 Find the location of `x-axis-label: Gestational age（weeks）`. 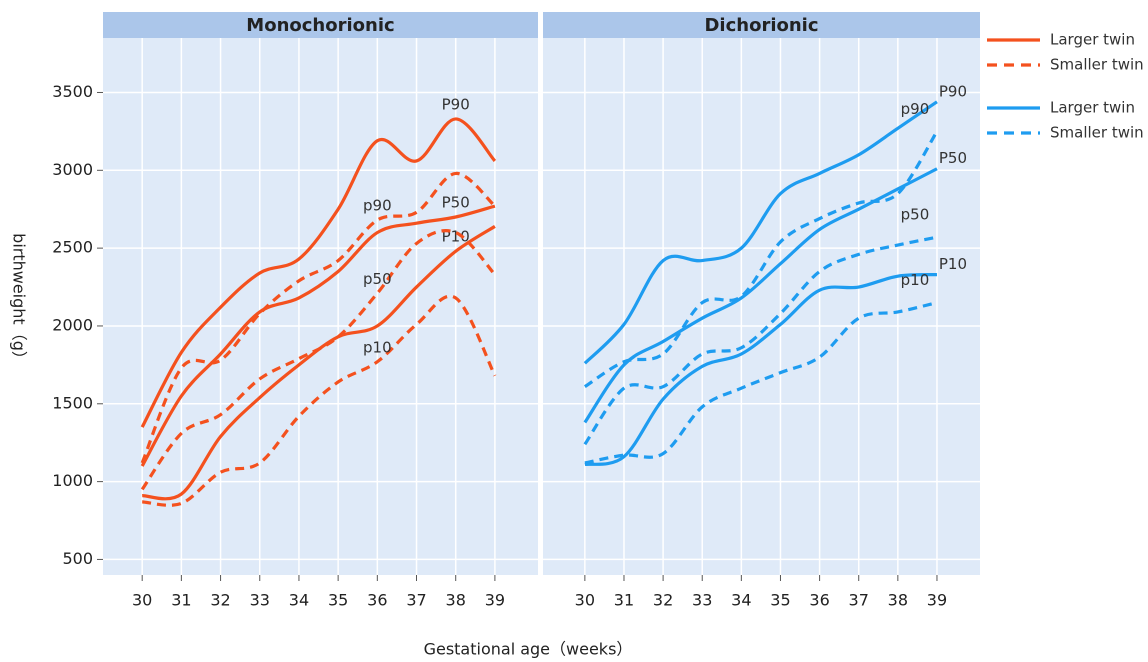

x-axis-label: Gestational age（weeks） is located at coordinates (528, 649).